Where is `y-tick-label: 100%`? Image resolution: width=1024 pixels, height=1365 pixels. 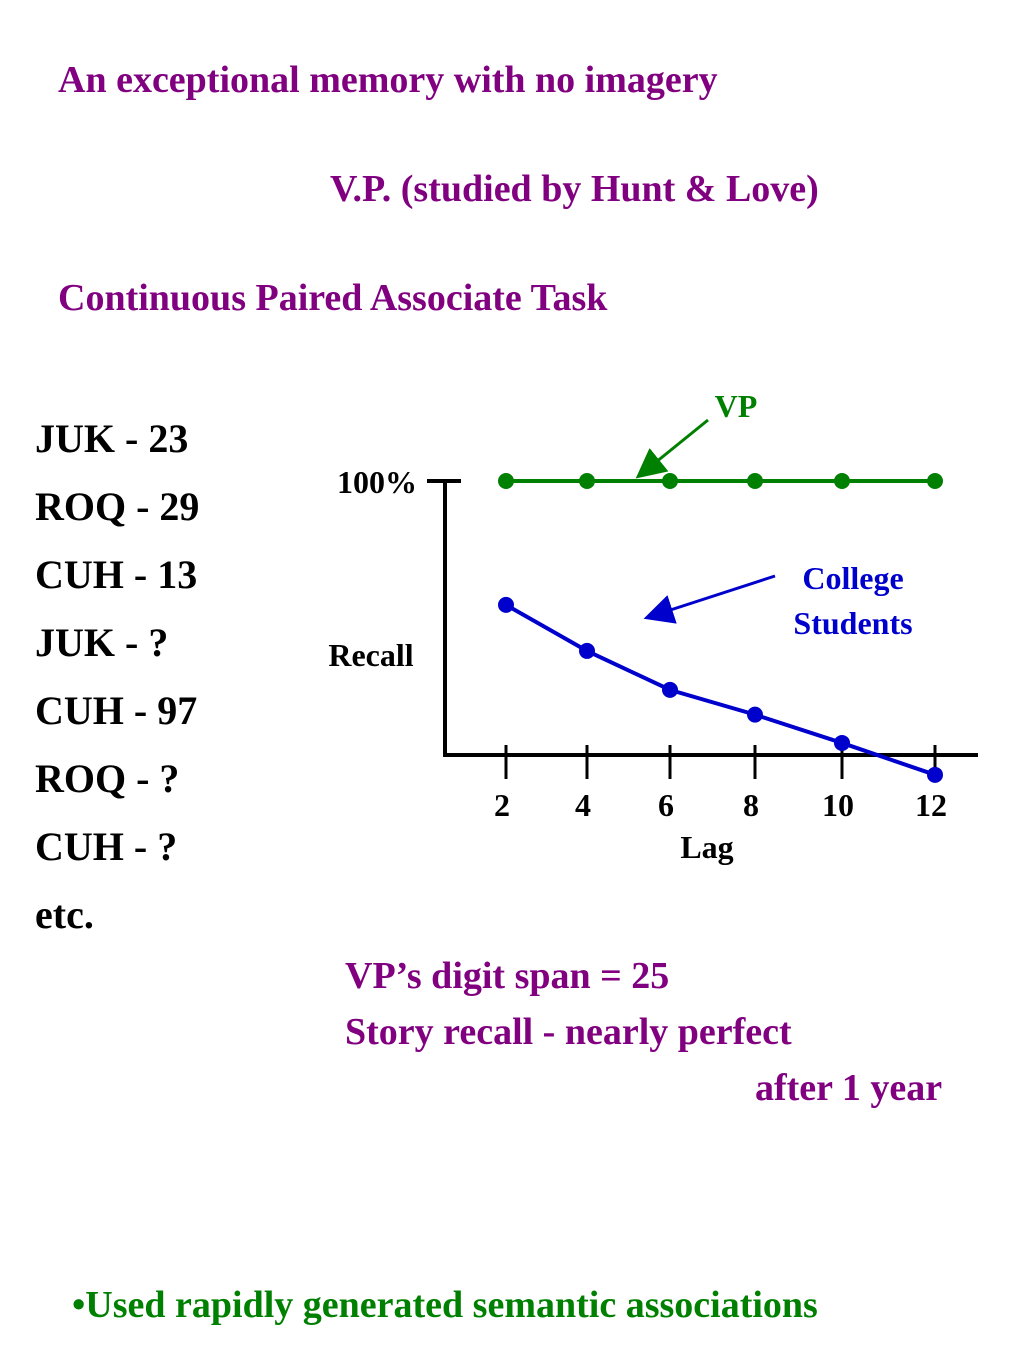 y-tick-label: 100% is located at coordinates (377, 482).